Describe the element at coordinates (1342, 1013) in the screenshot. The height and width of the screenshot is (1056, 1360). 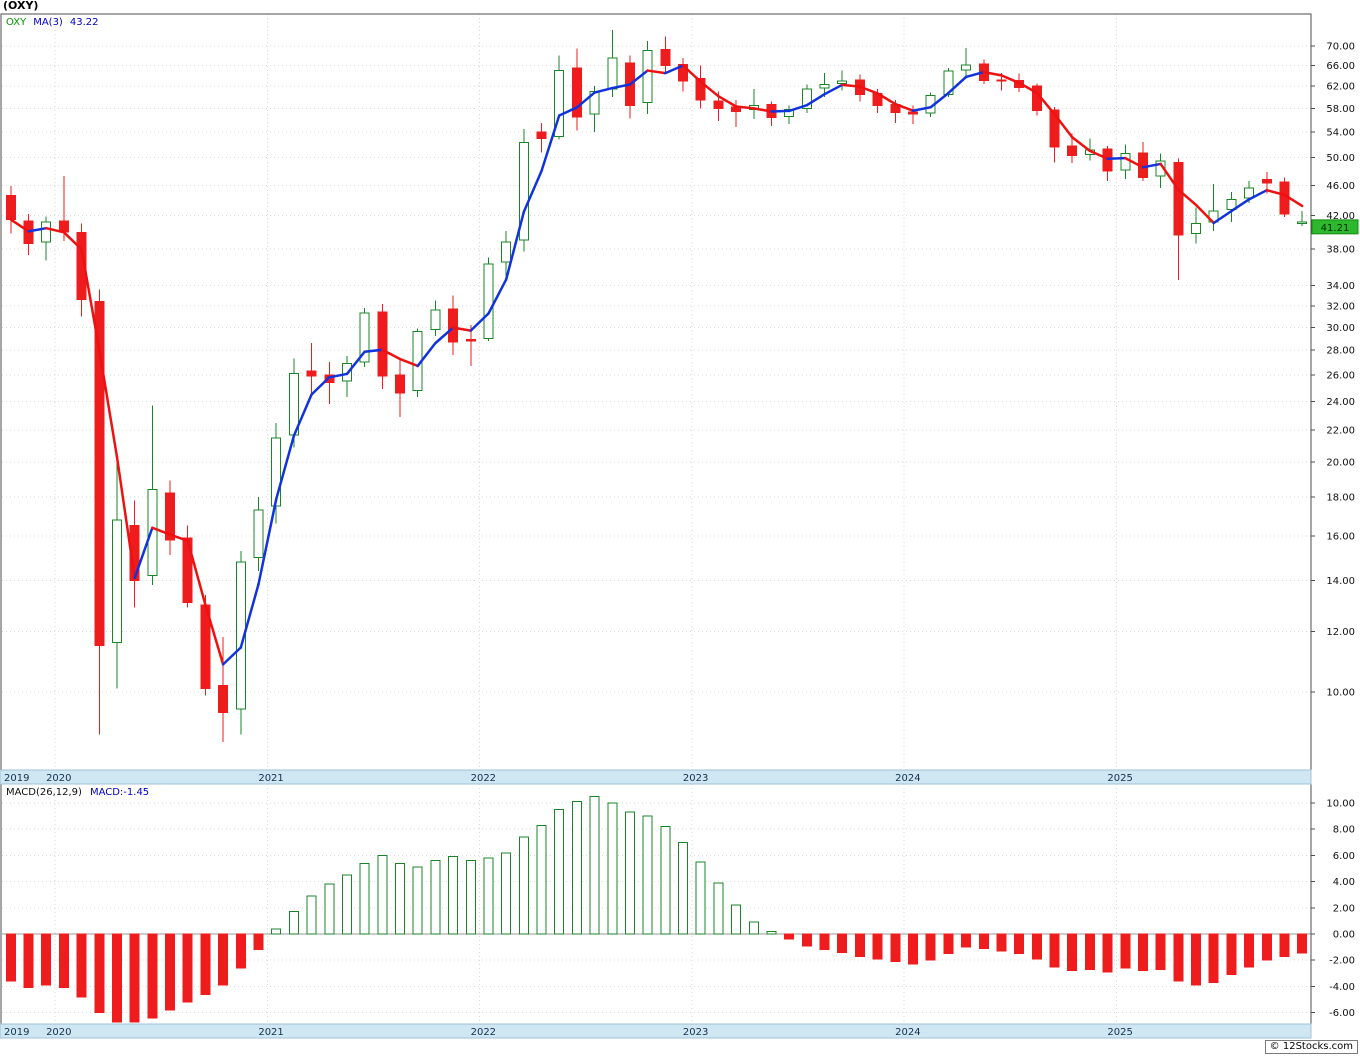
I see `svg-text: -6.00` at that location.